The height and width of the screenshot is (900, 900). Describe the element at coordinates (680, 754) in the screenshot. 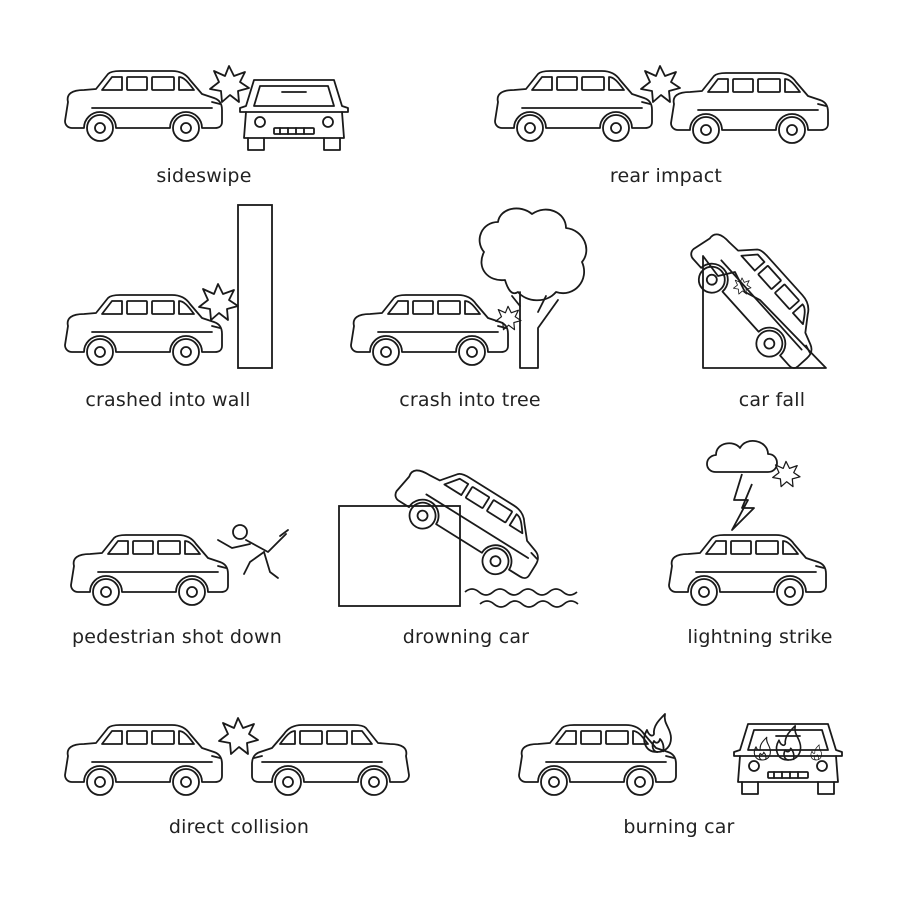

I see `burning-car-illustration` at that location.